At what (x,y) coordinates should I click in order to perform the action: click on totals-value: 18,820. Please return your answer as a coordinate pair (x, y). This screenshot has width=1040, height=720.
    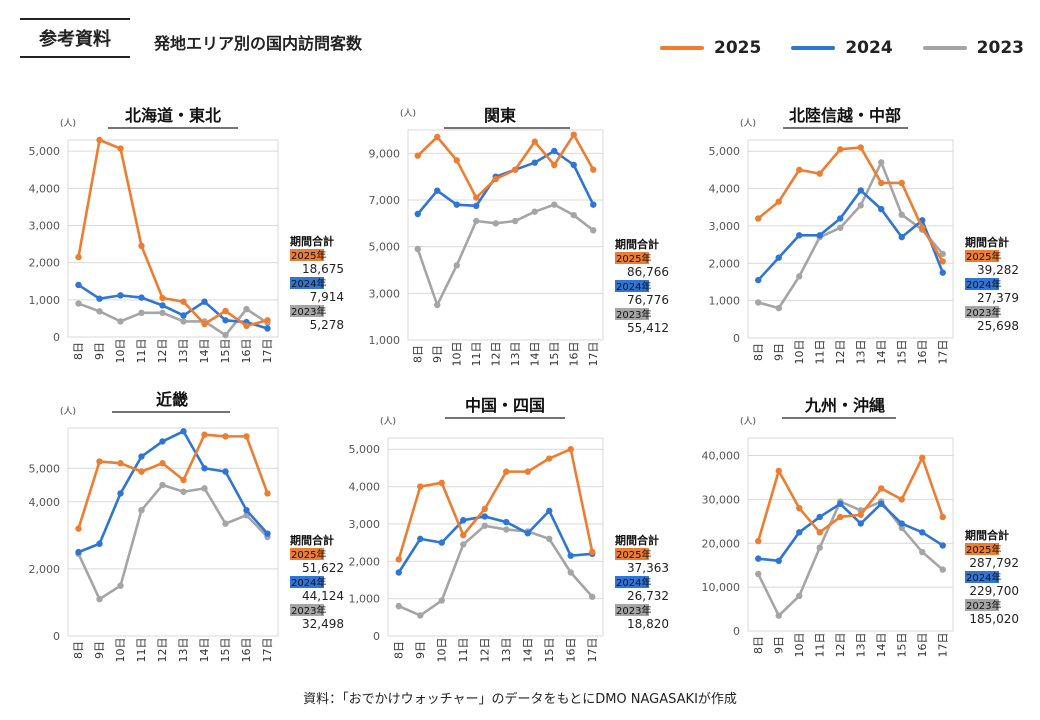
    Looking at the image, I should click on (648, 624).